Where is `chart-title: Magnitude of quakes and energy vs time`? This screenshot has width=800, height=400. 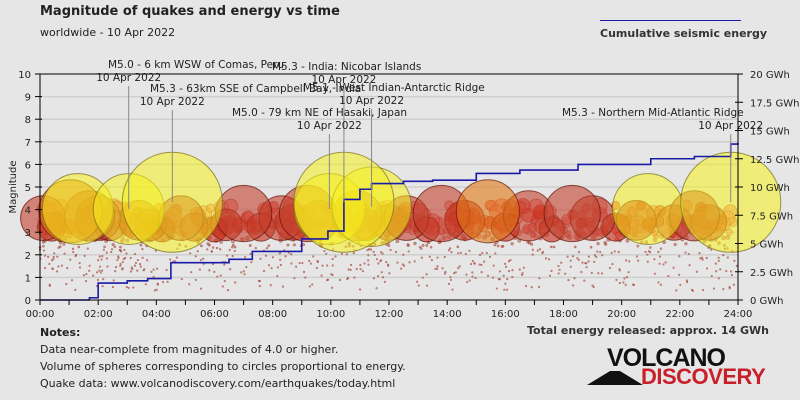
chart-title: Magnitude of quakes and energy vs time is located at coordinates (190, 11).